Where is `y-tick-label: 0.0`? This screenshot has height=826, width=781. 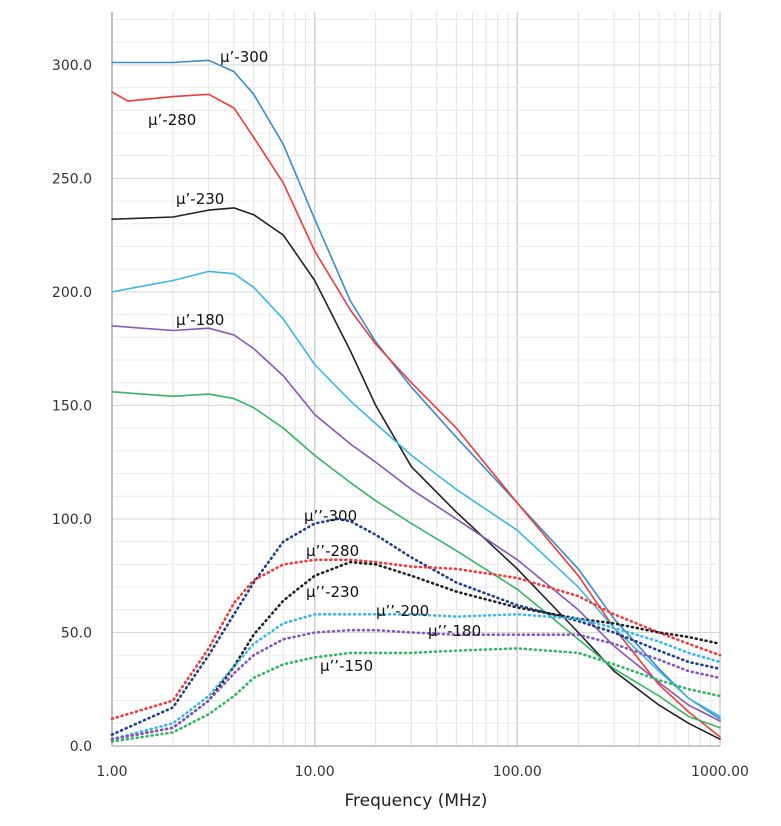
y-tick-label: 0.0 is located at coordinates (81, 747).